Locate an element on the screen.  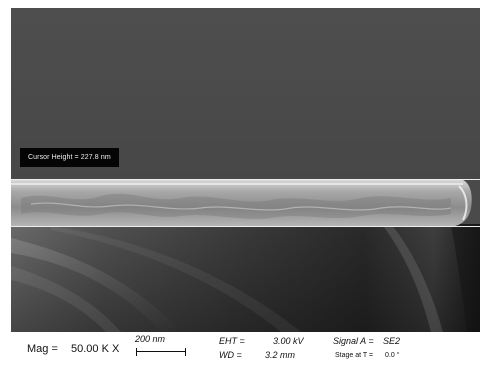
eht-value: 3.00 kV is located at coordinates (288, 341).